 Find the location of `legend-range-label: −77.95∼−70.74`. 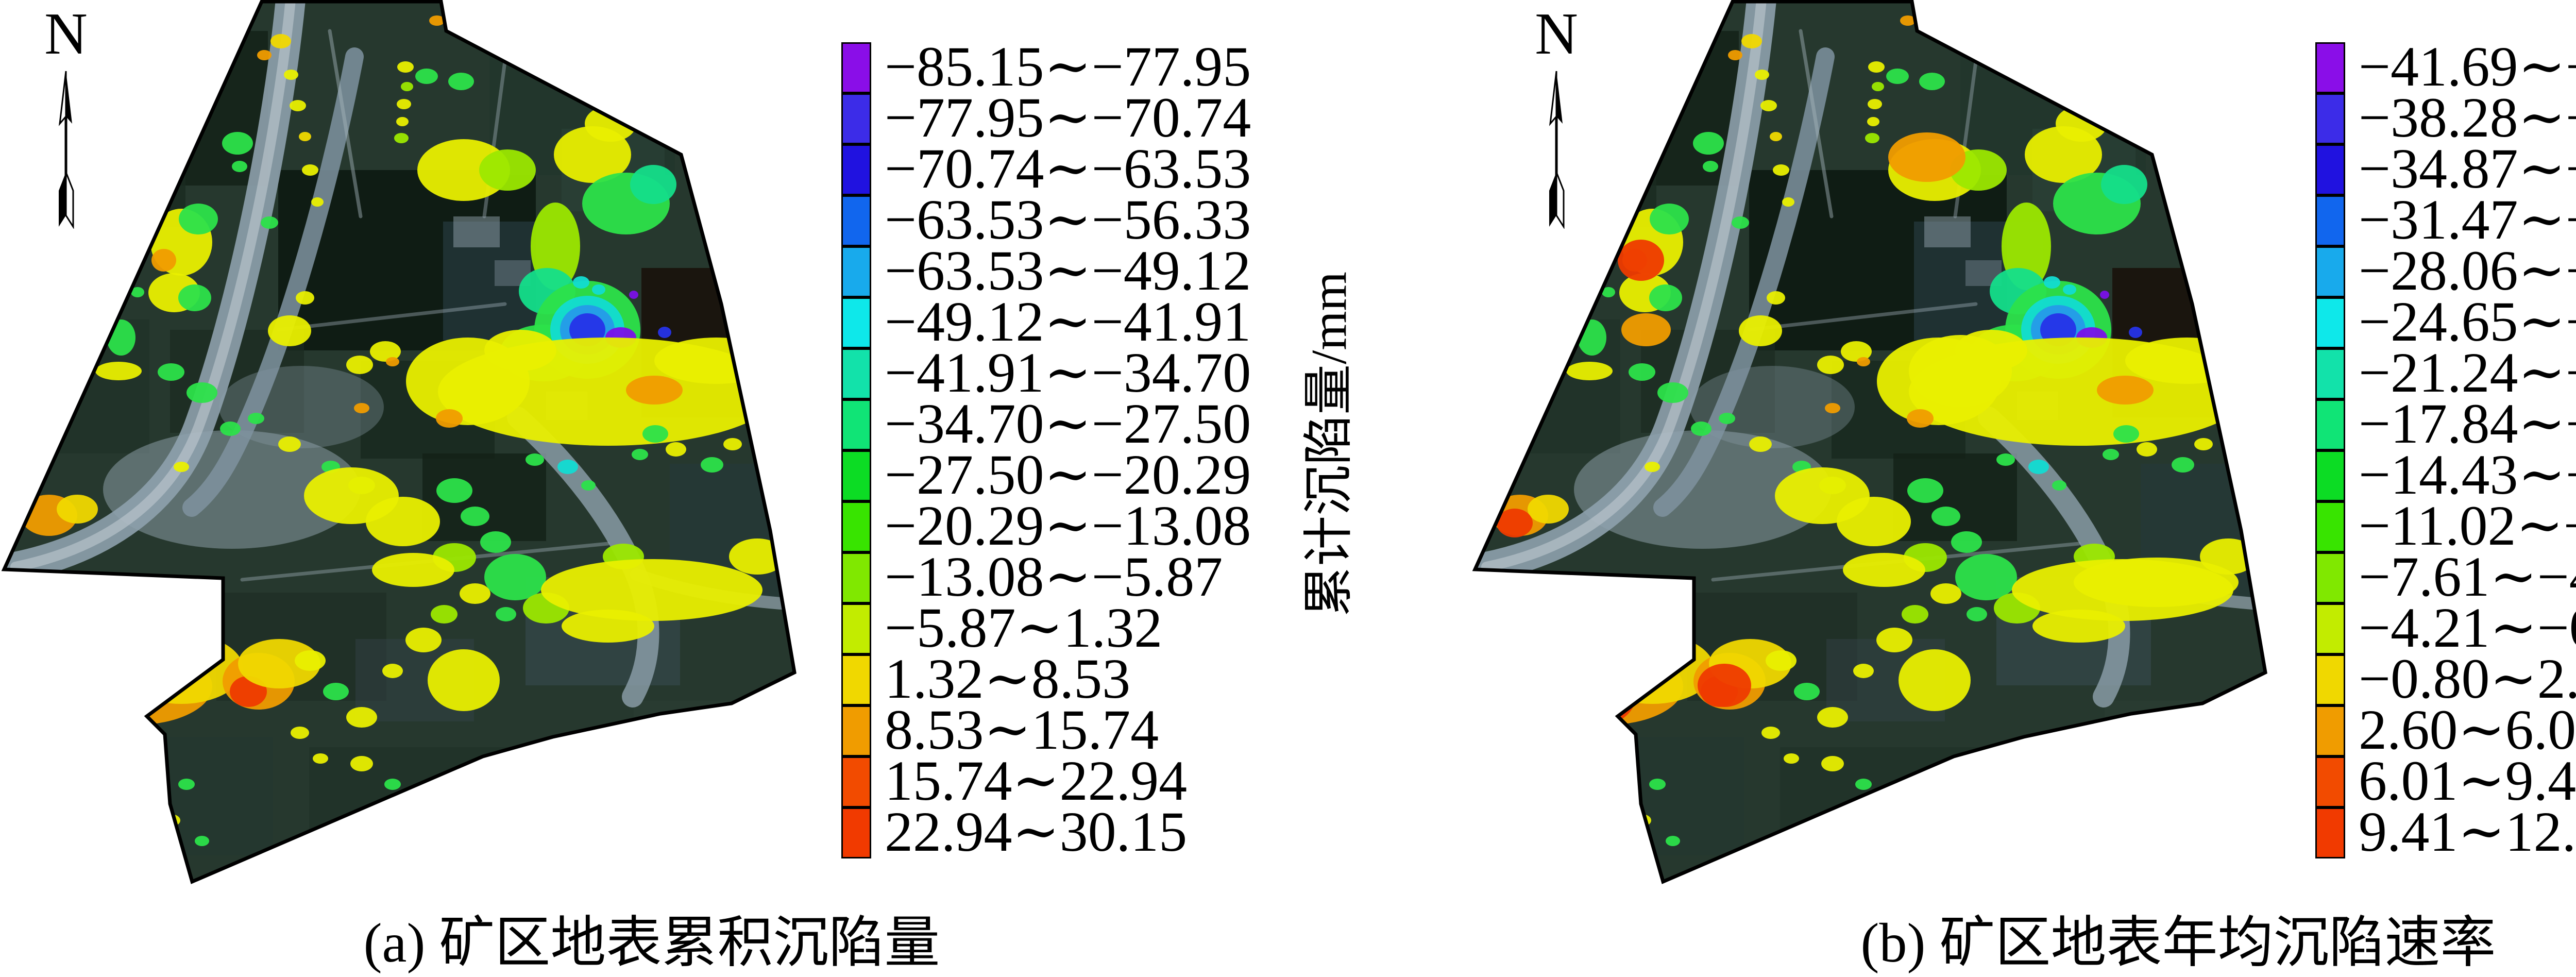

legend-range-label: −77.95∼−70.74 is located at coordinates (1068, 117).